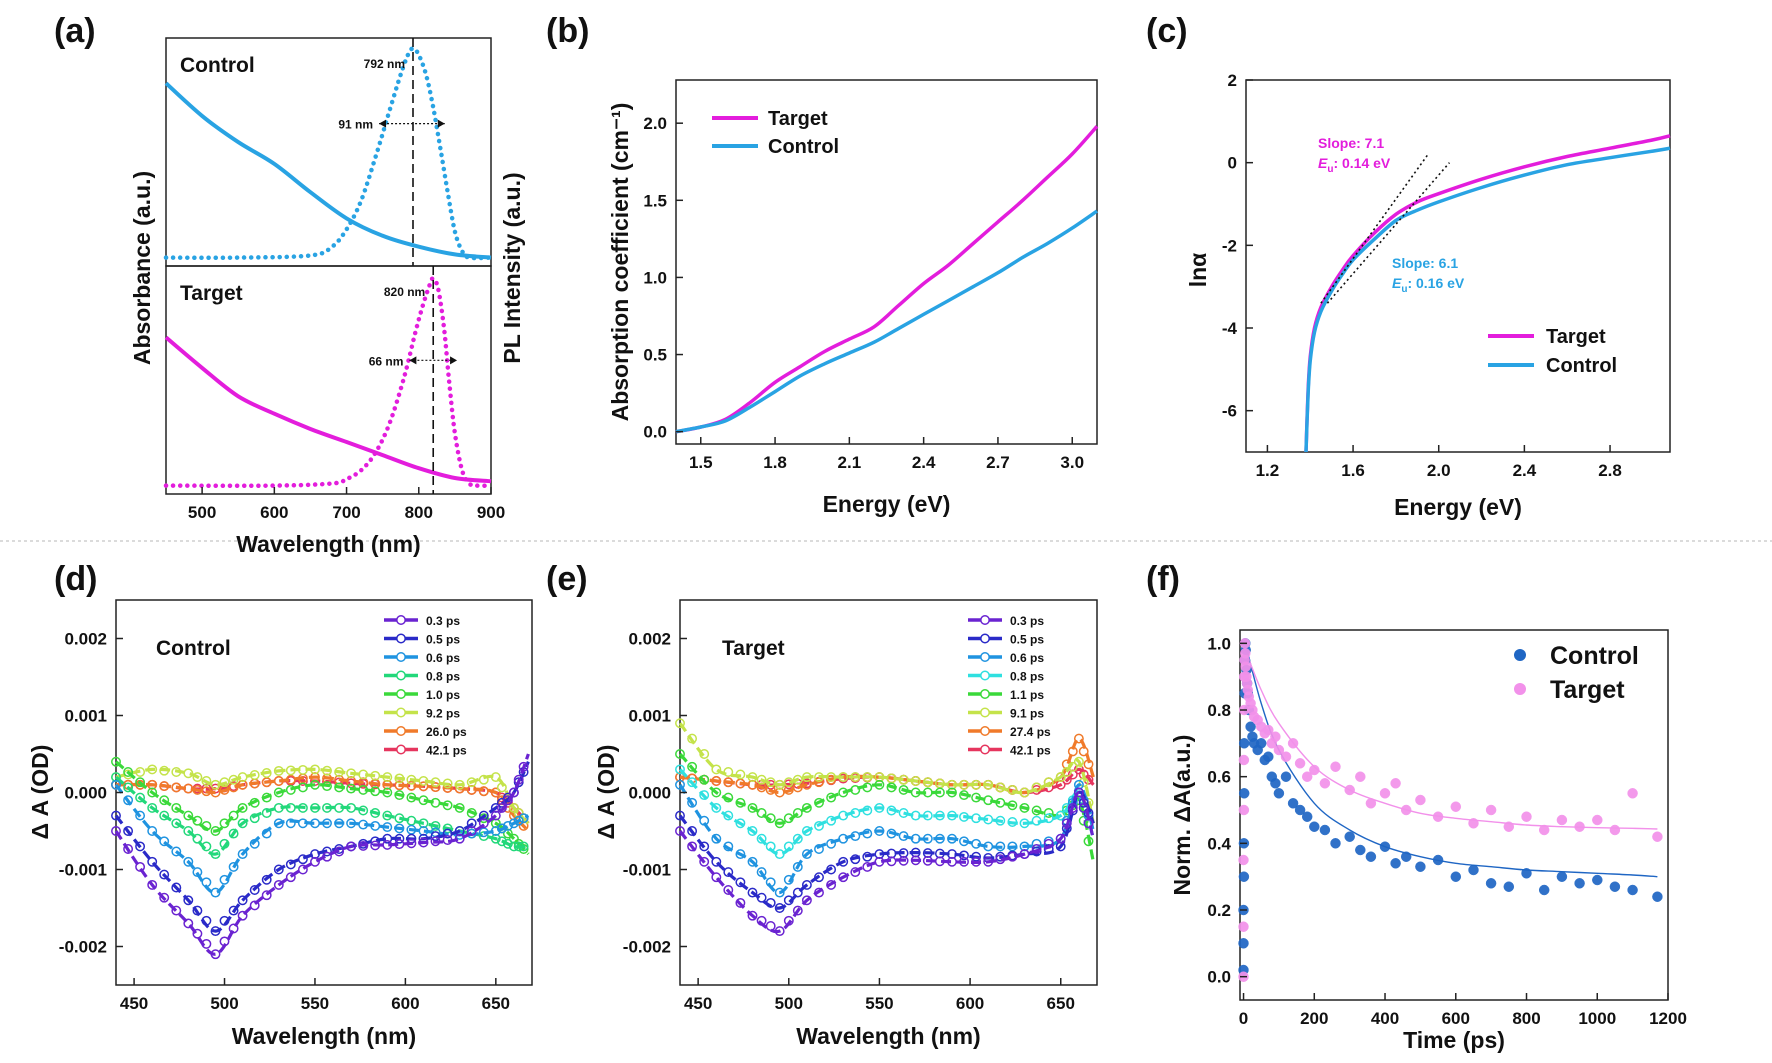 This screenshot has width=1772, height=1063. What do you see at coordinates (83, 947) in the screenshot?
I see `y-tick-label: -0.002` at bounding box center [83, 947].